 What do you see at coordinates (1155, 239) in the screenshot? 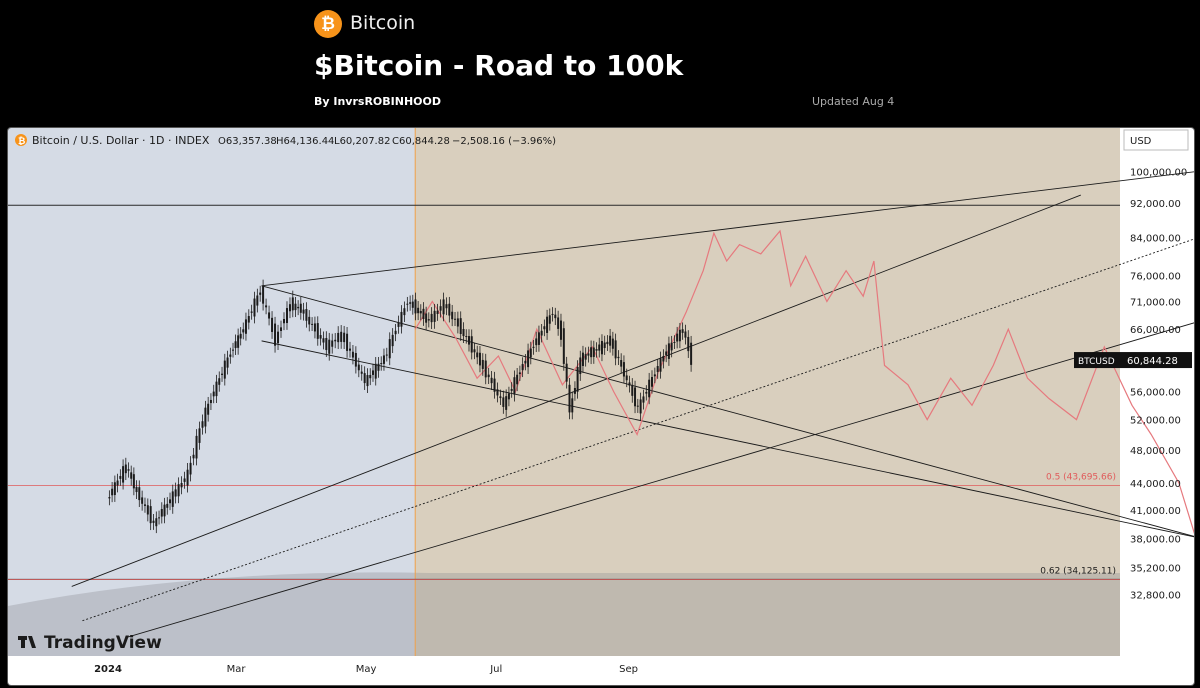
I see `price-axis-label-2: 84,000.00` at bounding box center [1155, 239].